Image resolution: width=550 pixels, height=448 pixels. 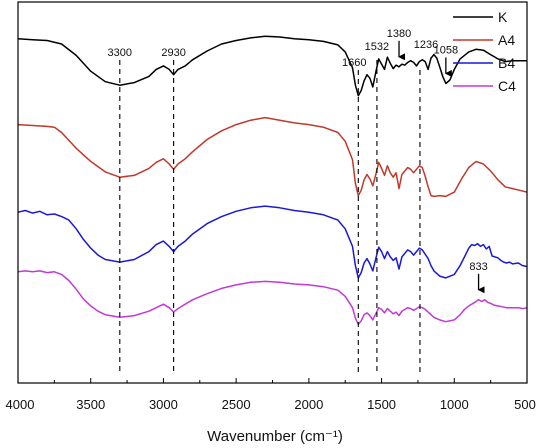 I want to click on legend-label-a4: A4, so click(x=506, y=40).